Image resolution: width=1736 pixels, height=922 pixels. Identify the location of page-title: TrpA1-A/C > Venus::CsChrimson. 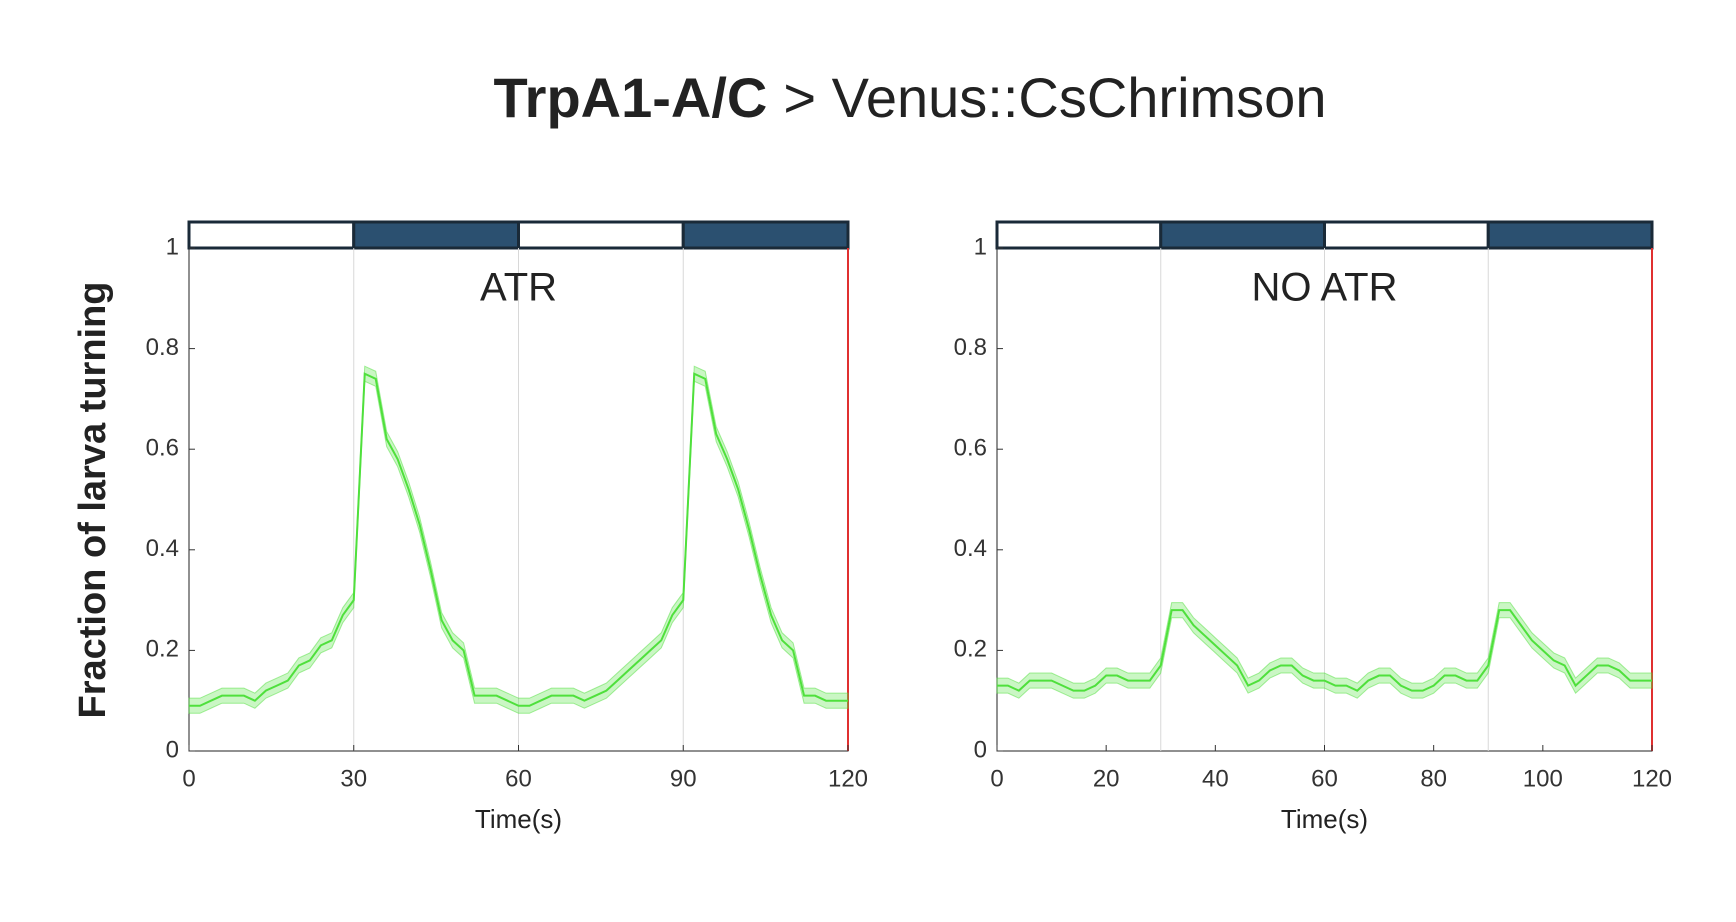
(910, 97).